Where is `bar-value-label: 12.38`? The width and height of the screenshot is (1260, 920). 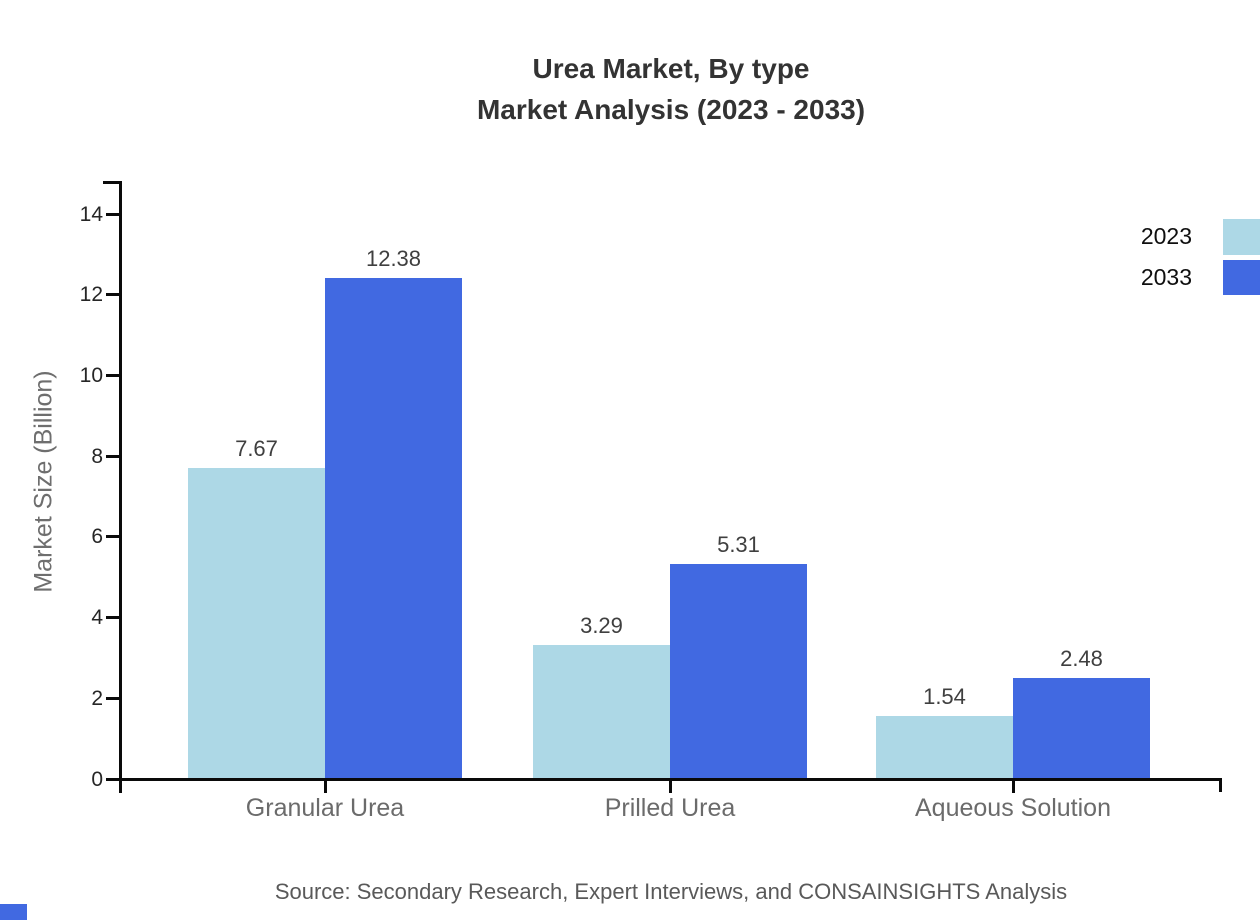 bar-value-label: 12.38 is located at coordinates (393, 259).